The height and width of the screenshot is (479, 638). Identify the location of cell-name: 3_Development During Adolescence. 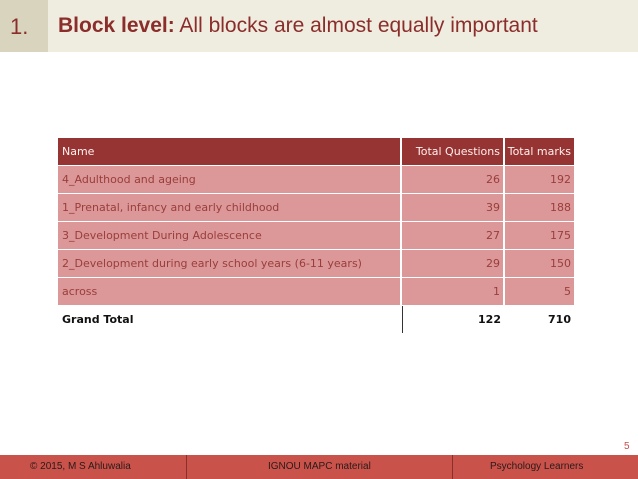
(229, 235).